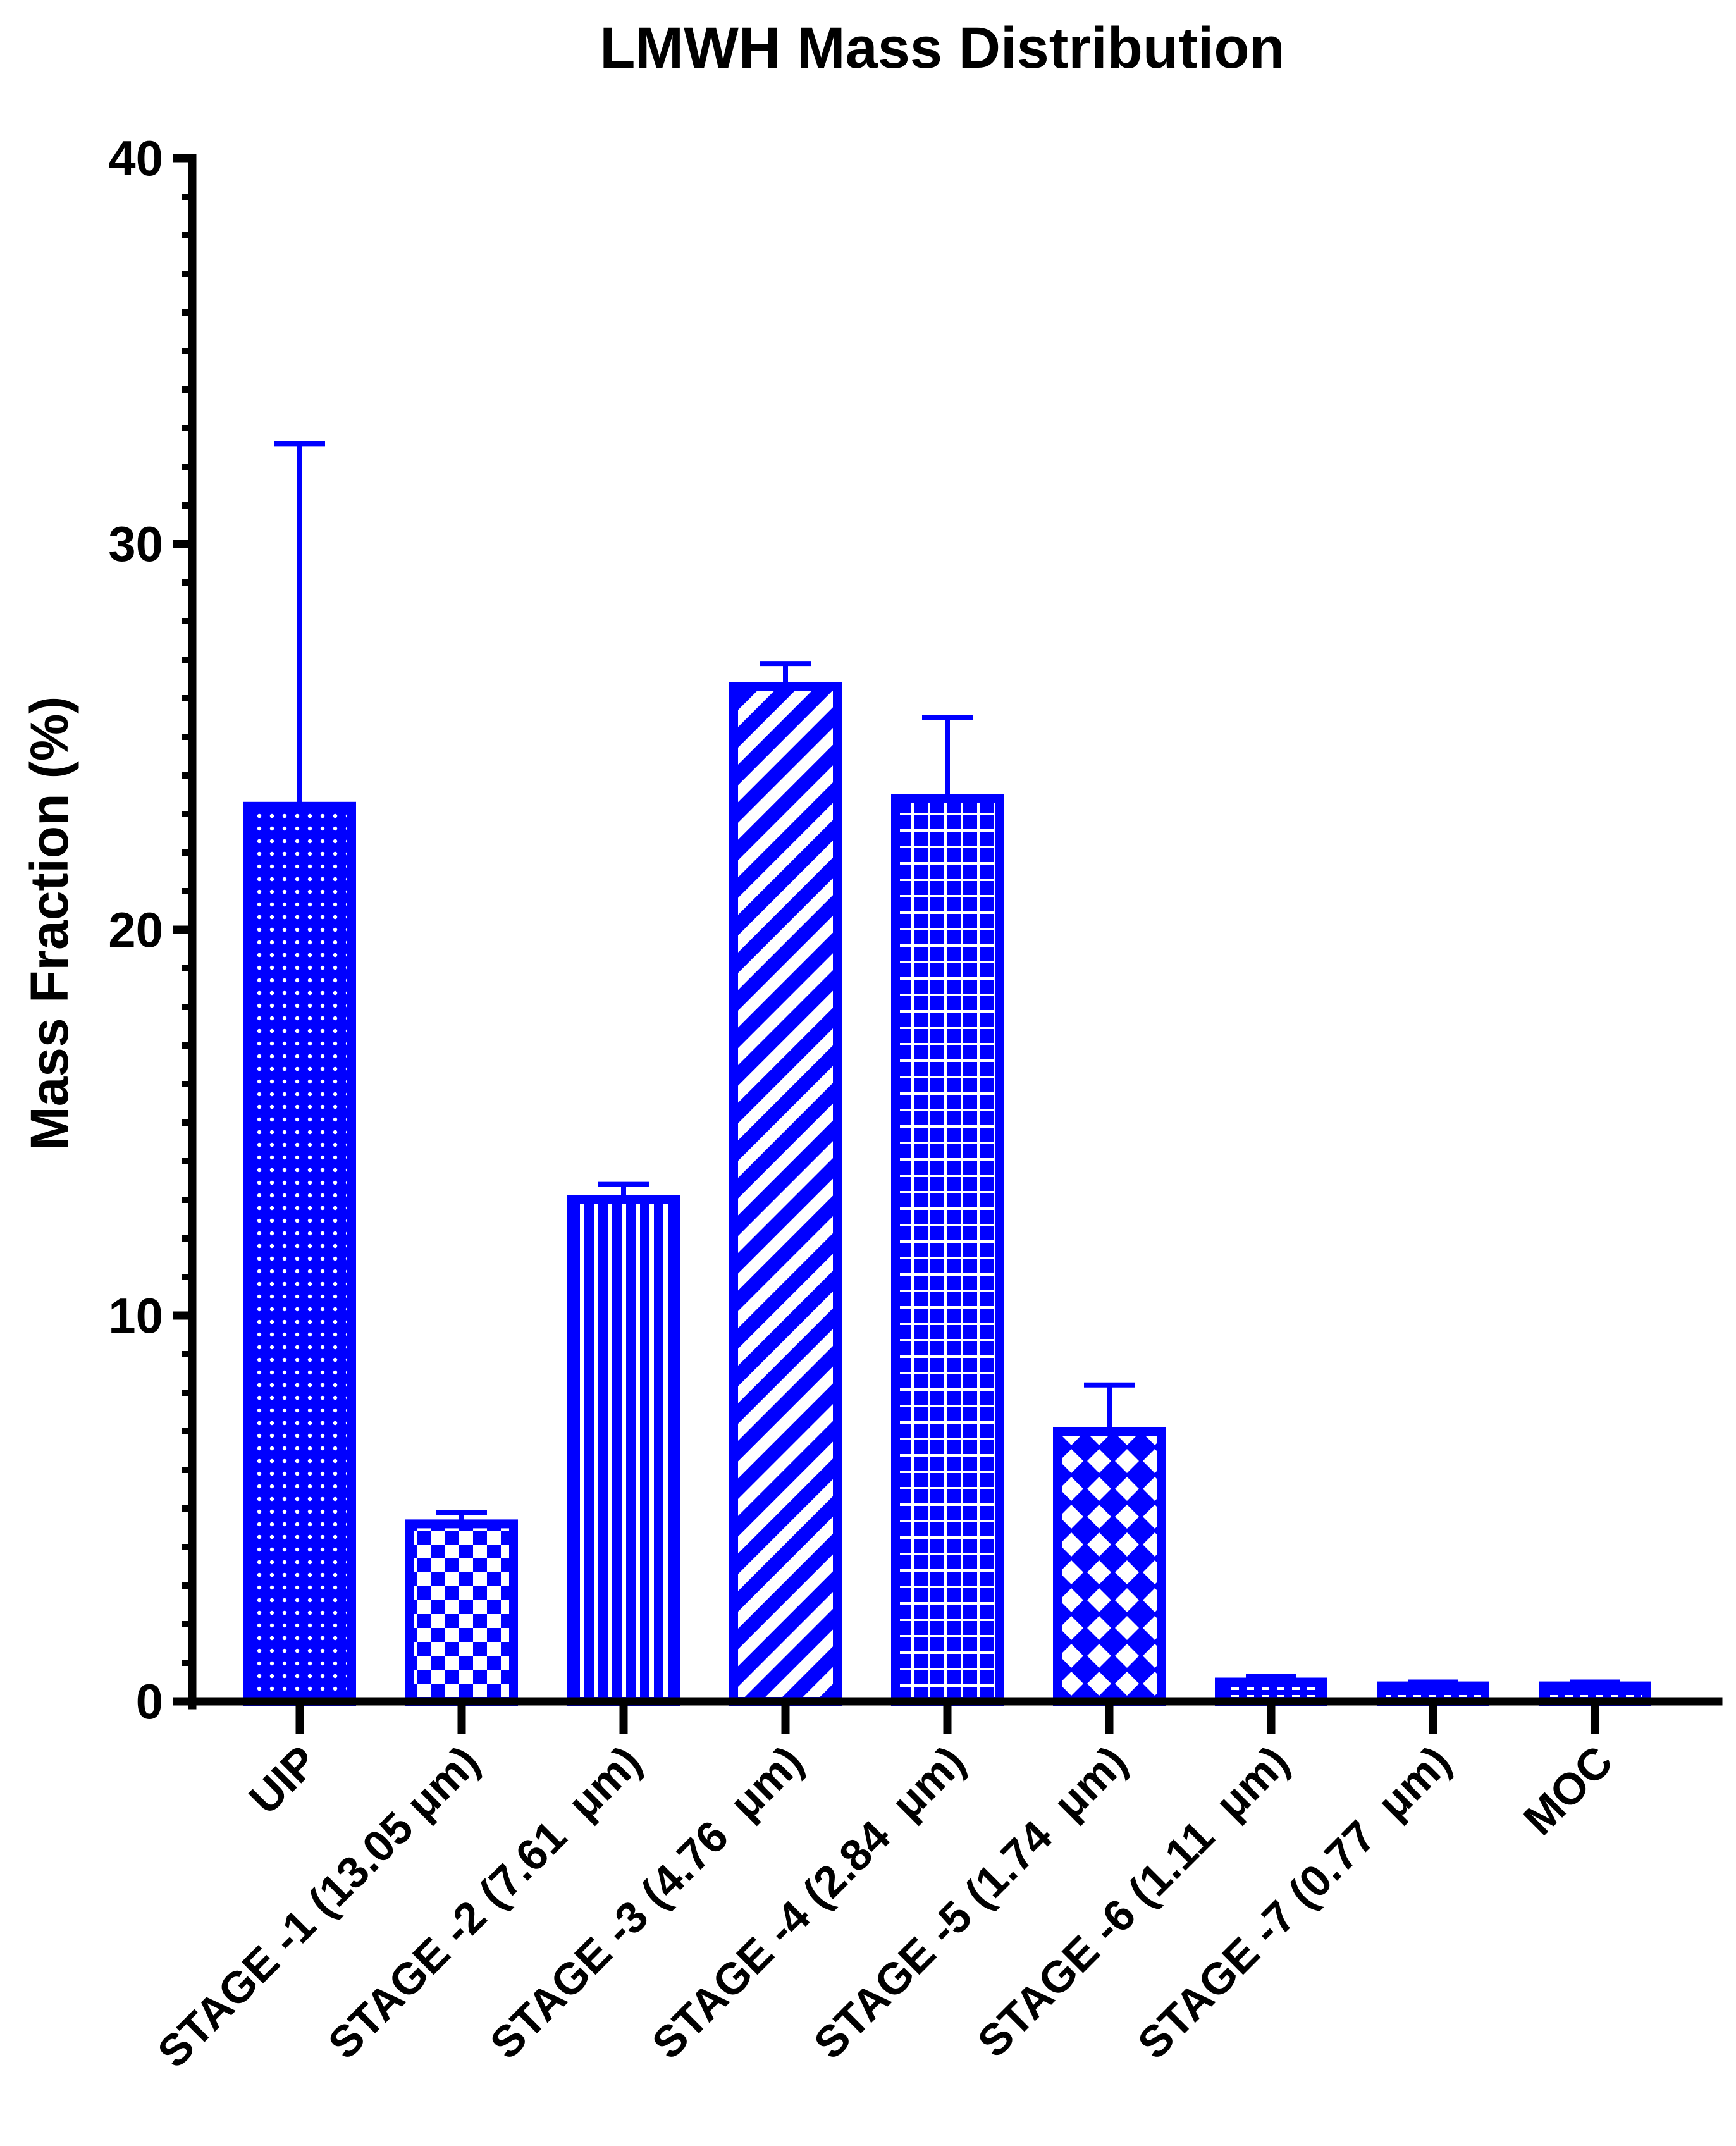  What do you see at coordinates (149, 1701) in the screenshot?
I see `y-tick-label: 0` at bounding box center [149, 1701].